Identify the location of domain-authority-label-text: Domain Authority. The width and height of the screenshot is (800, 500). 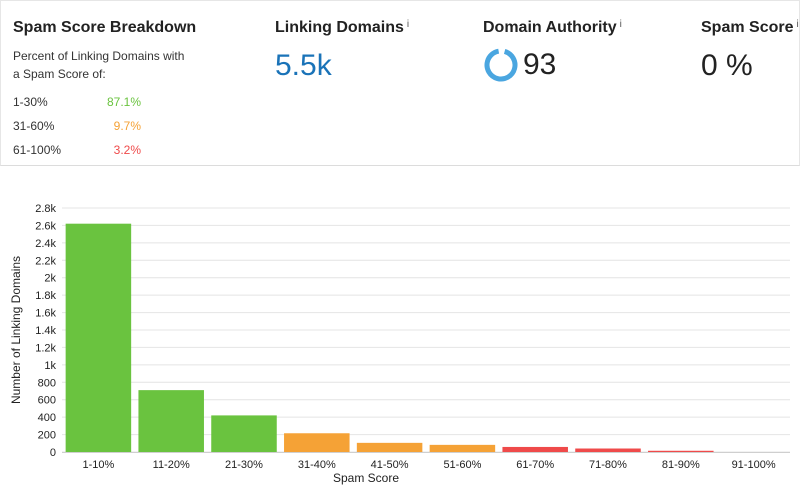
(550, 27).